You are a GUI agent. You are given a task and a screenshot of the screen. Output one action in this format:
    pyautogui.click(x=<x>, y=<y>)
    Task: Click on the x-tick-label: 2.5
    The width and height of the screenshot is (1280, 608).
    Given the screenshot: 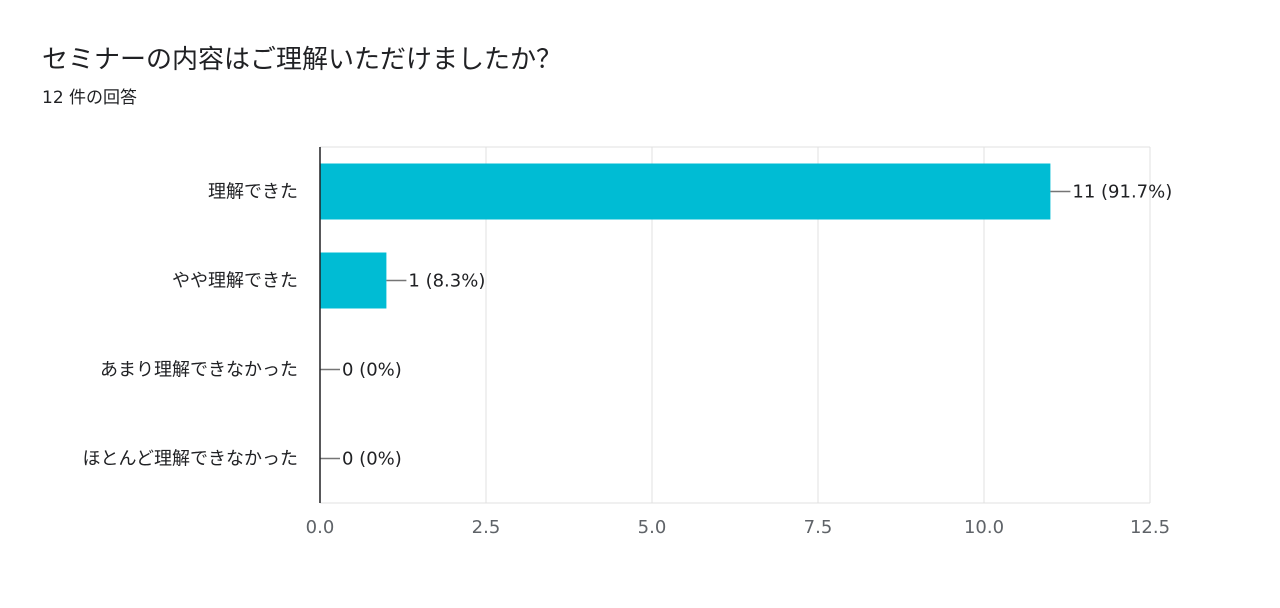 What is the action you would take?
    pyautogui.click(x=486, y=527)
    